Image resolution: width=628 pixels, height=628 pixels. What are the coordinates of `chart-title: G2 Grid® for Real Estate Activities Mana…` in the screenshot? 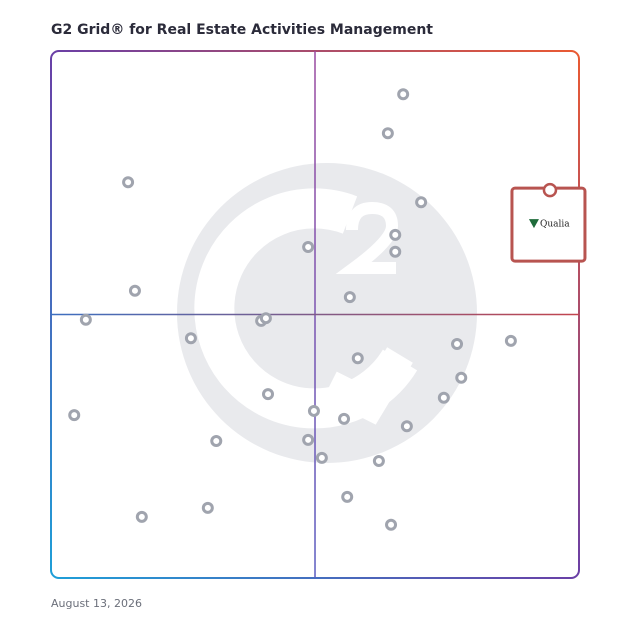 It's located at (242, 30).